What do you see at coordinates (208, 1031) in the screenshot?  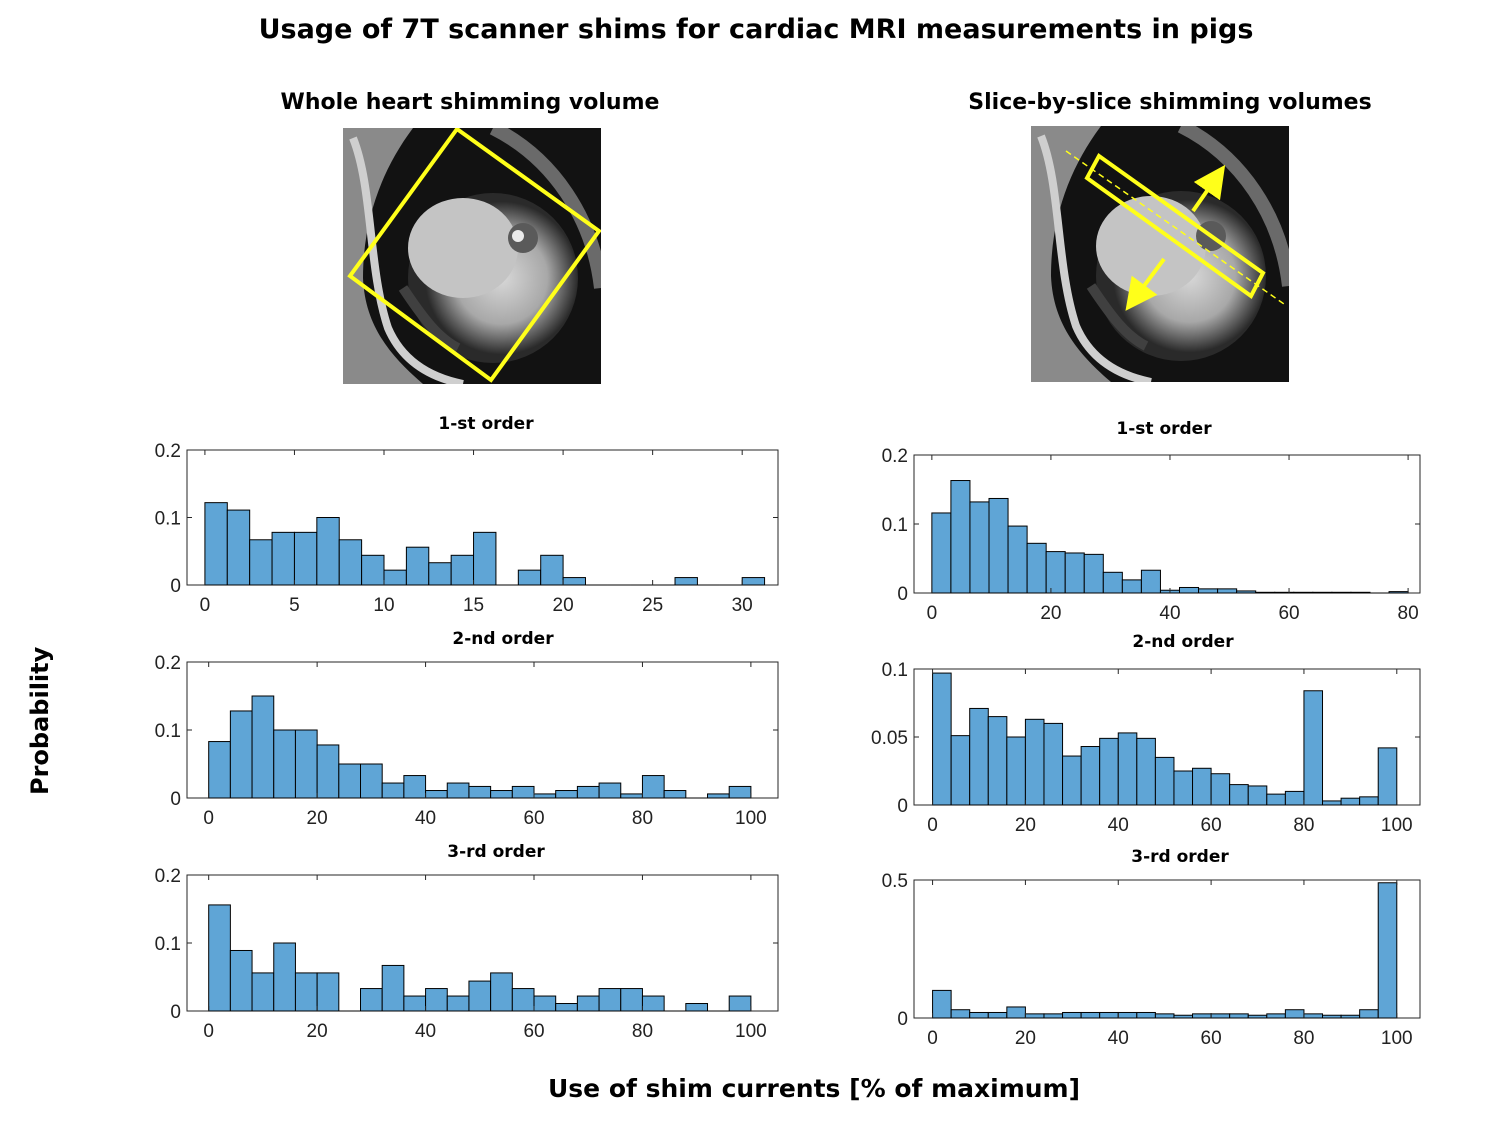 I see `left-3rd-xtick-label: 0` at bounding box center [208, 1031].